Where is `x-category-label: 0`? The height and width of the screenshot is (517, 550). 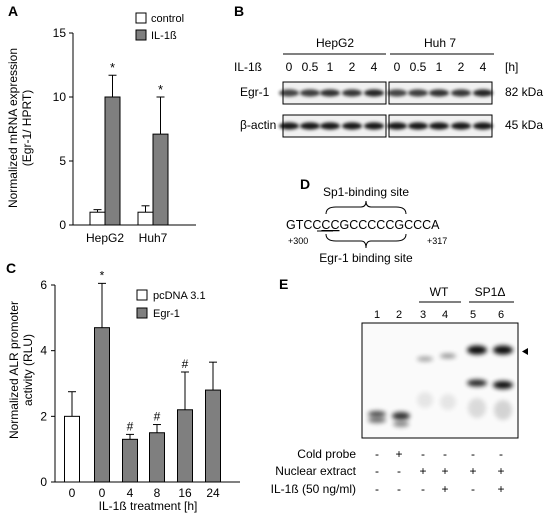
x-category-label: 0 is located at coordinates (72, 493).